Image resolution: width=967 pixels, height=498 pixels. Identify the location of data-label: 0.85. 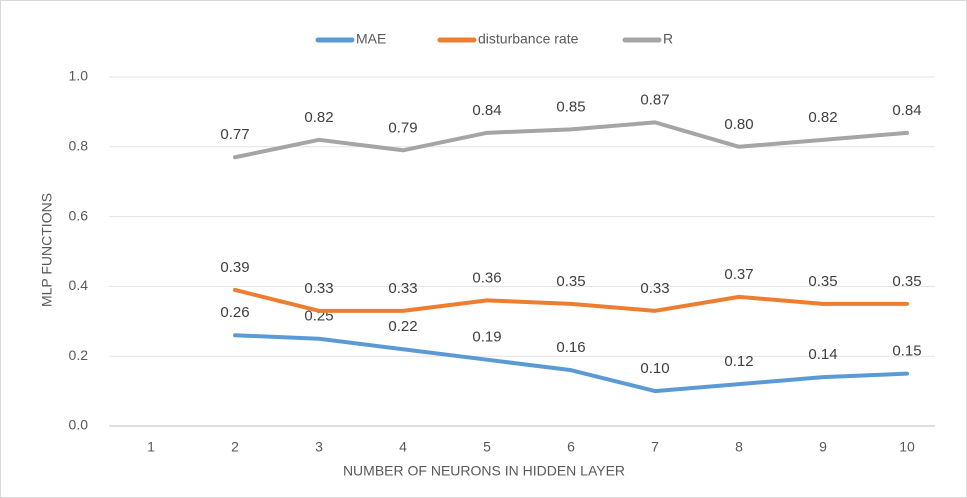
(570, 106).